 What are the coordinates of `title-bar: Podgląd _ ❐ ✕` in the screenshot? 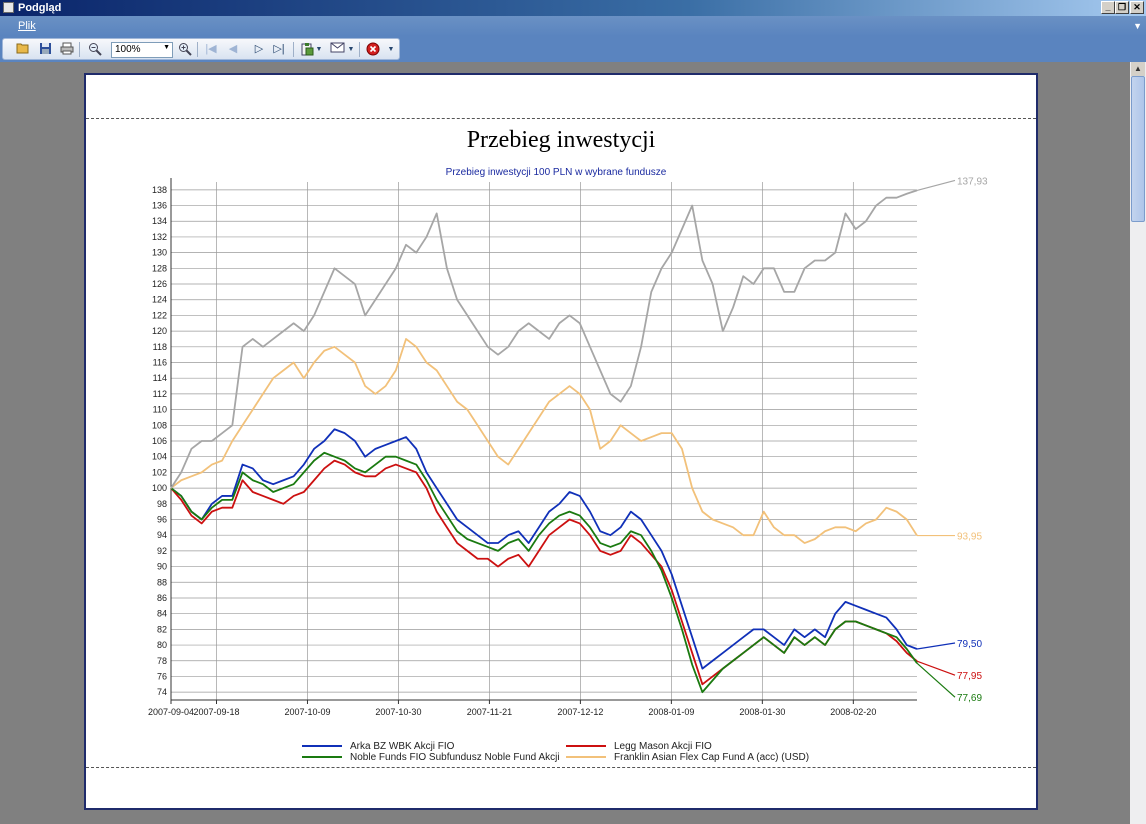 It's located at (573, 8).